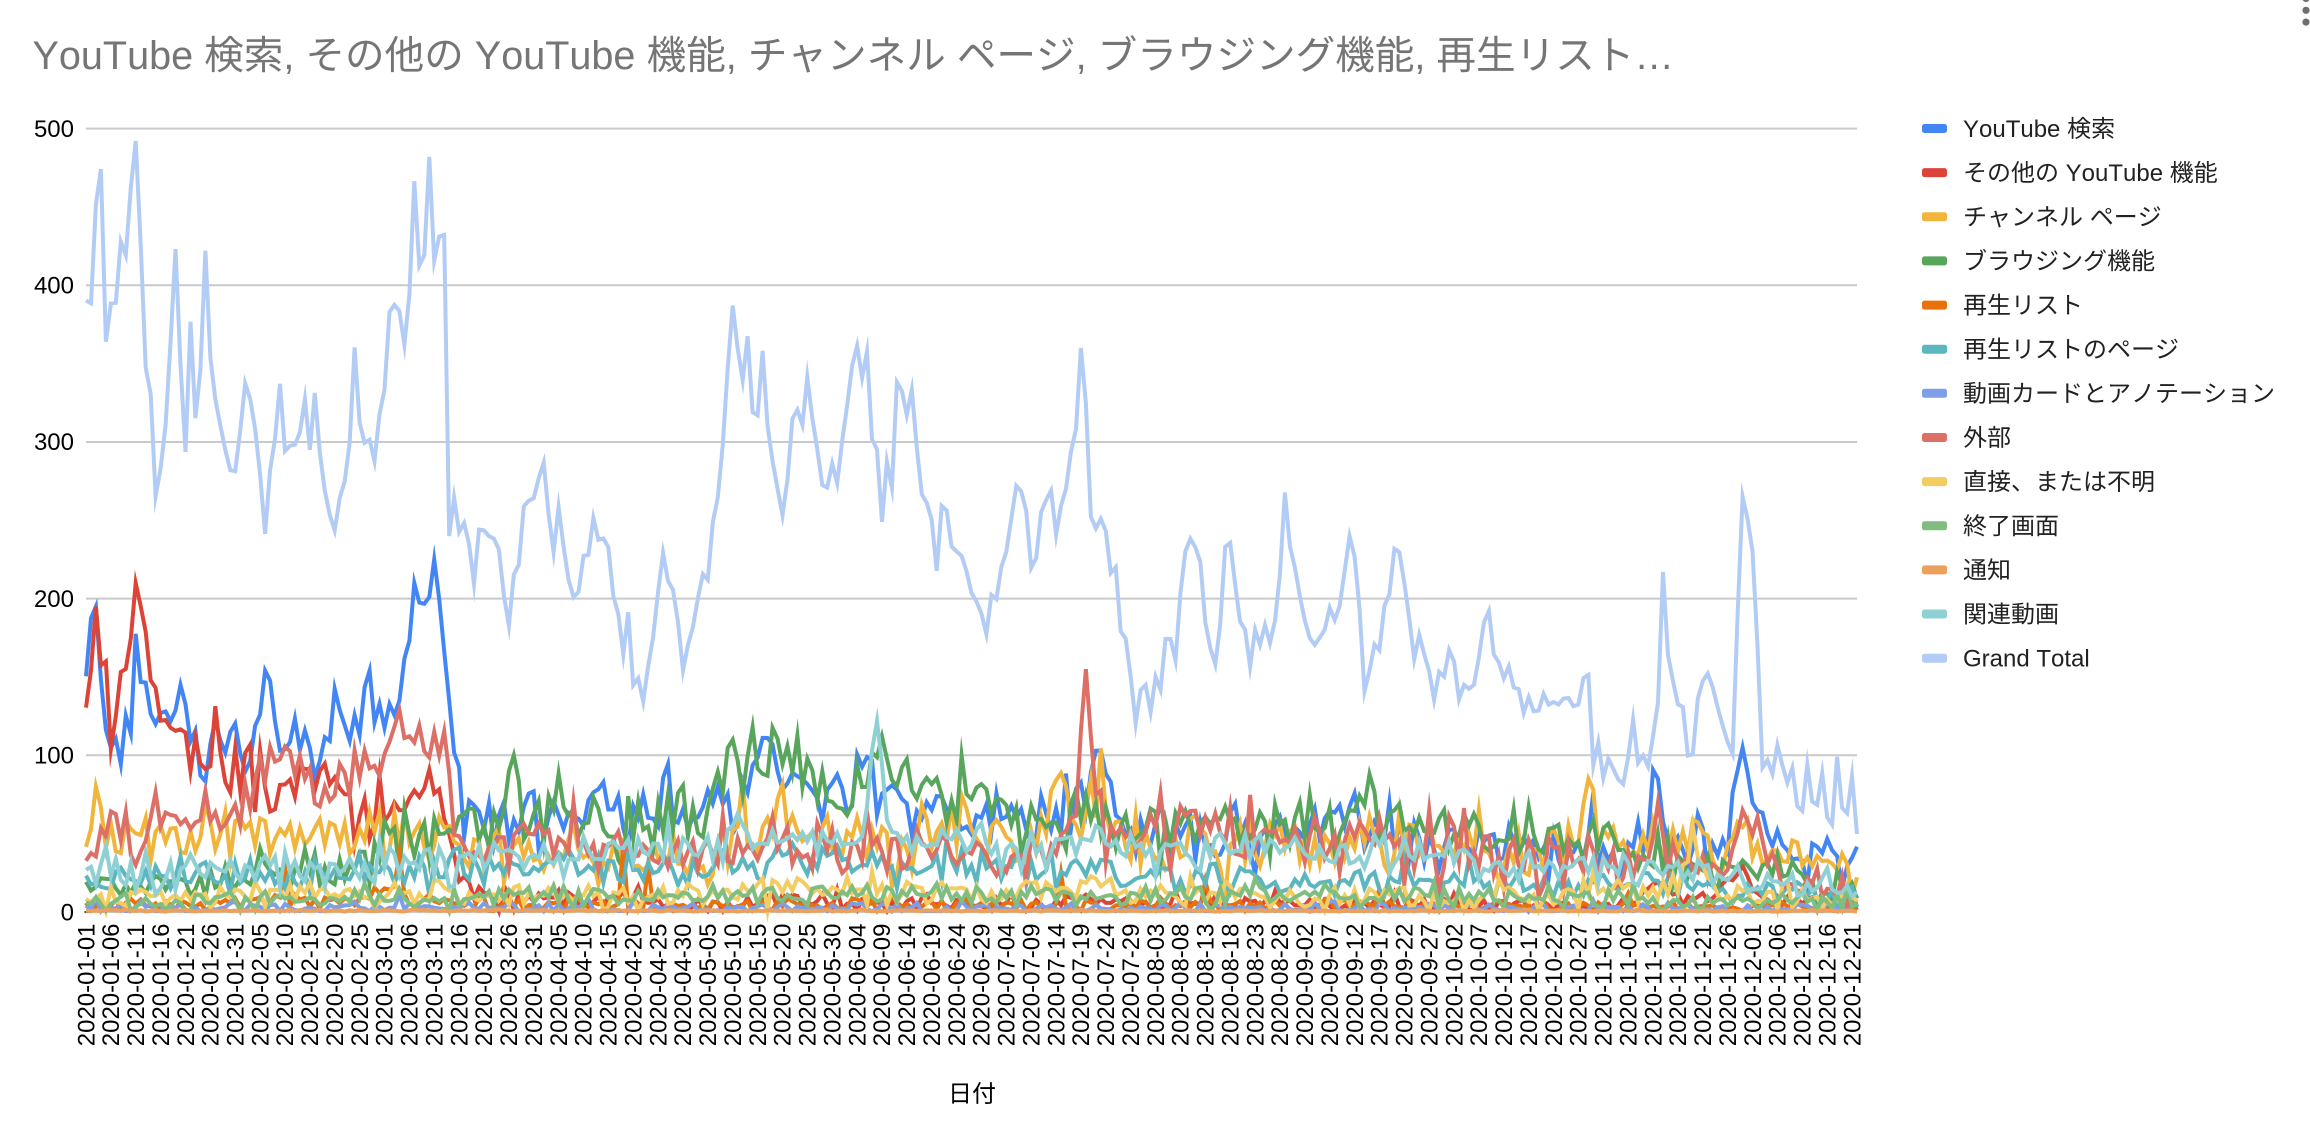 Image resolution: width=2310 pixels, height=1124 pixels. I want to click on svg-text: 2020-11-16, so click(1678, 985).